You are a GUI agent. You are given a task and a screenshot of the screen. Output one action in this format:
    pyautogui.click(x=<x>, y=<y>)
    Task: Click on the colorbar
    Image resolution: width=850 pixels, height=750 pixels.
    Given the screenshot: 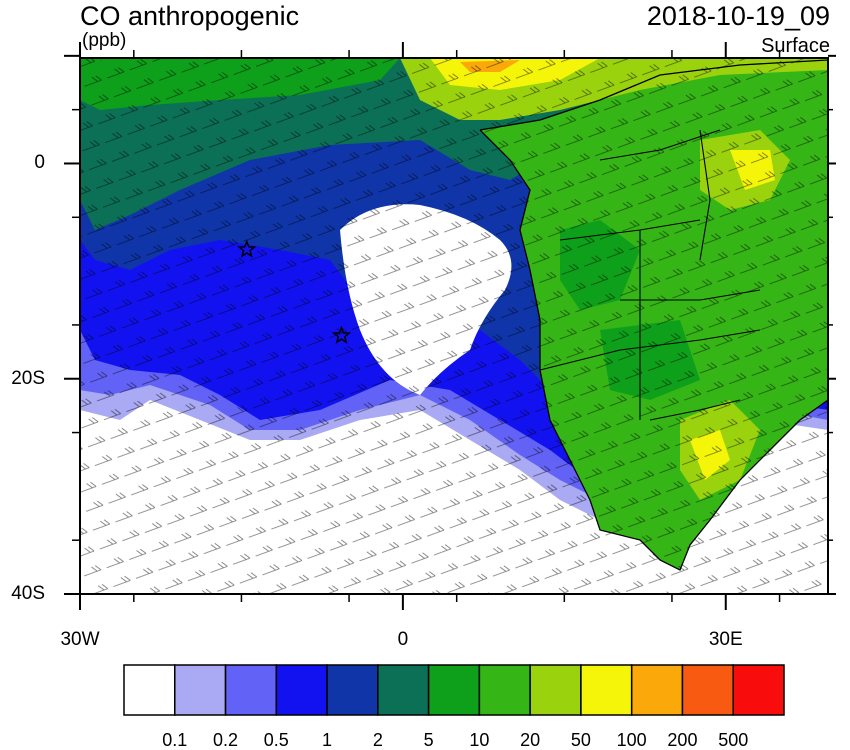 What is the action you would take?
    pyautogui.click(x=454, y=690)
    